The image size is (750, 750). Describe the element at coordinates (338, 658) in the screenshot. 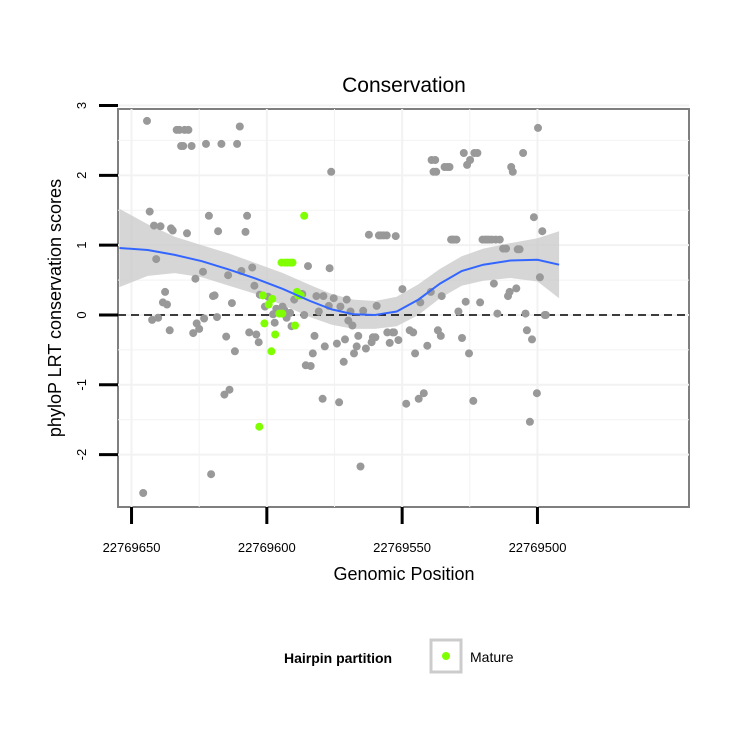

I see `legend-title: Hairpin partition` at that location.